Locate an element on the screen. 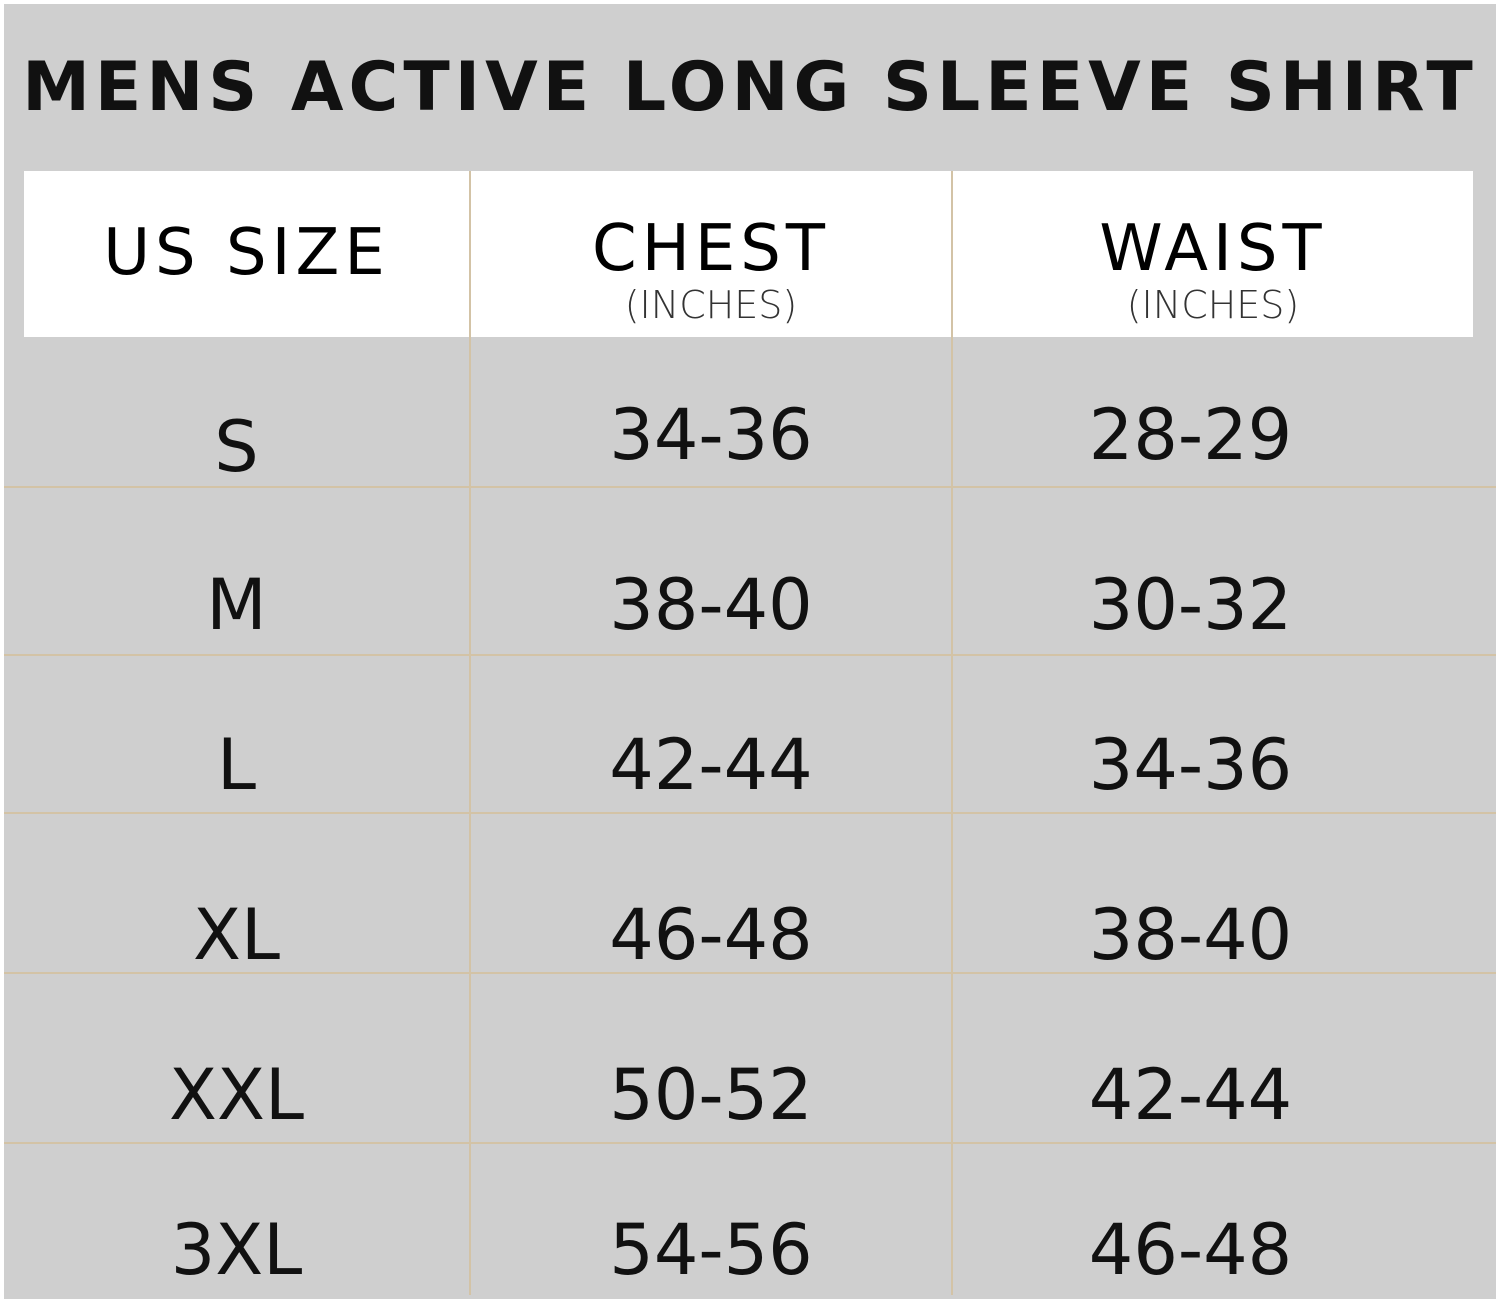 This screenshot has width=1500, height=1303. chest-cell: 42-44 is located at coordinates (711, 765).